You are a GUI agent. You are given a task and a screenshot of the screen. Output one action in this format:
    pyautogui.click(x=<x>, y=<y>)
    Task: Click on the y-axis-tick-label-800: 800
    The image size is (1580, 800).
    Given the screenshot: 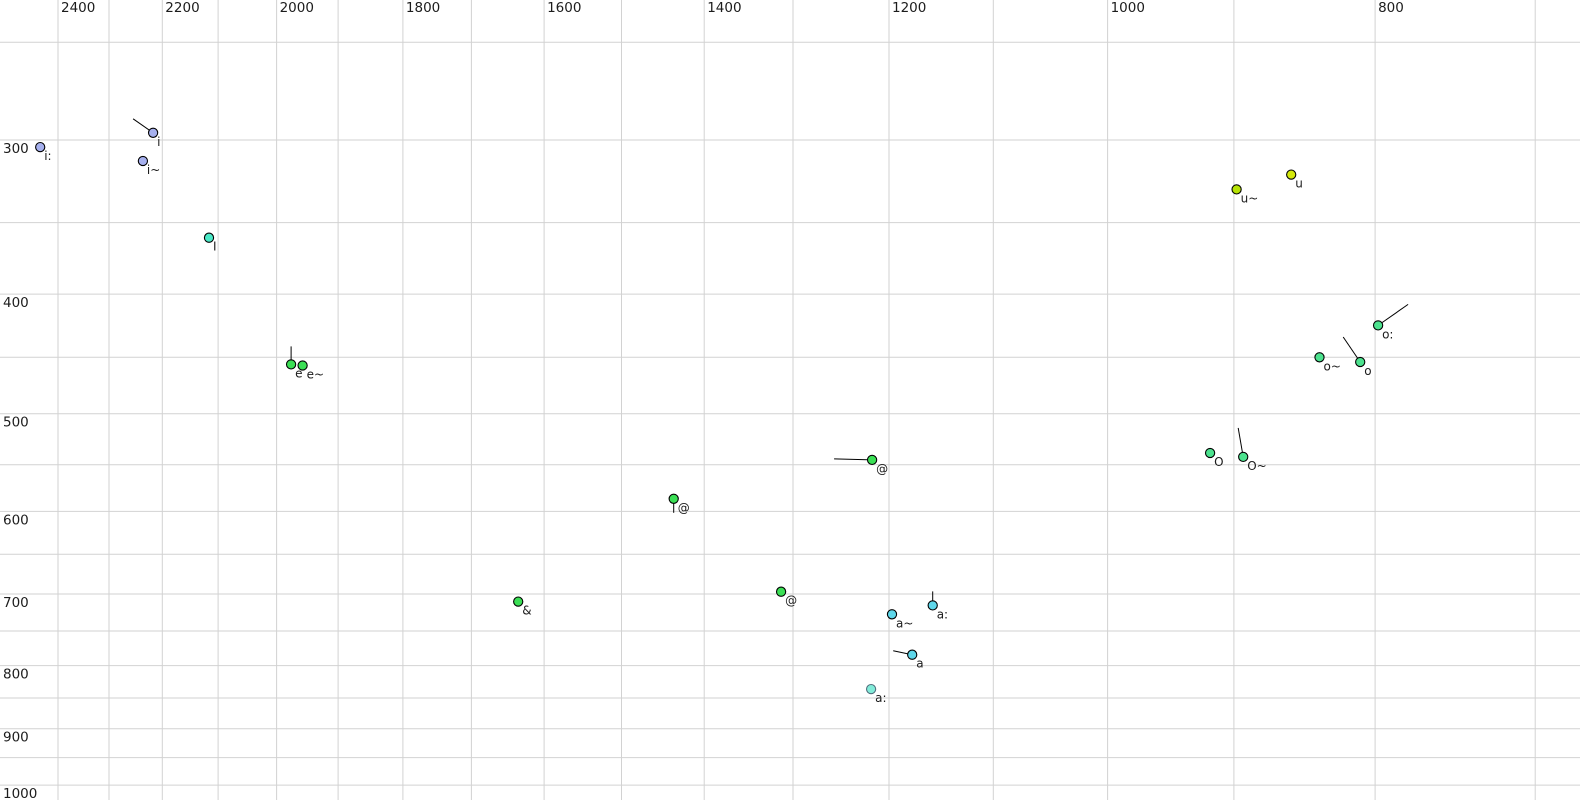 What is the action you would take?
    pyautogui.click(x=16, y=675)
    